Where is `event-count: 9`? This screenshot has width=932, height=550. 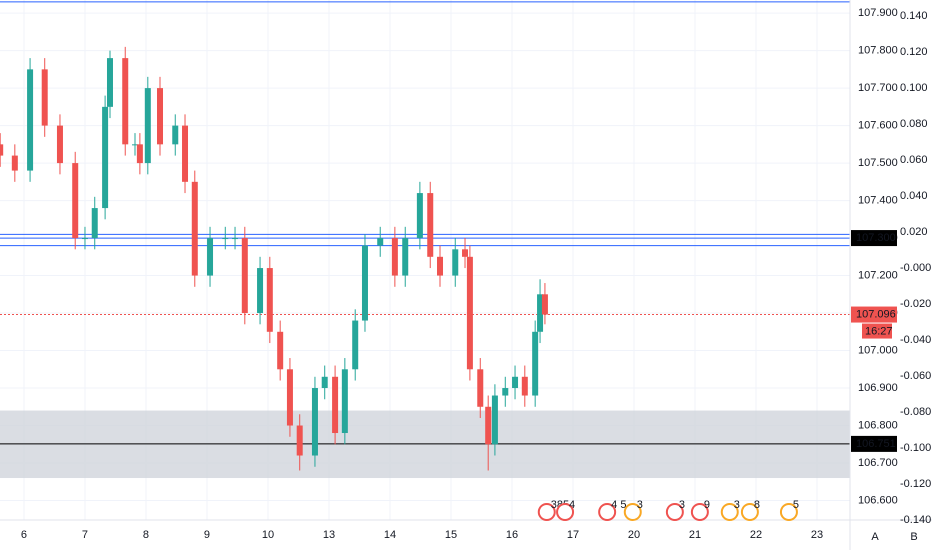 event-count: 9 is located at coordinates (707, 505).